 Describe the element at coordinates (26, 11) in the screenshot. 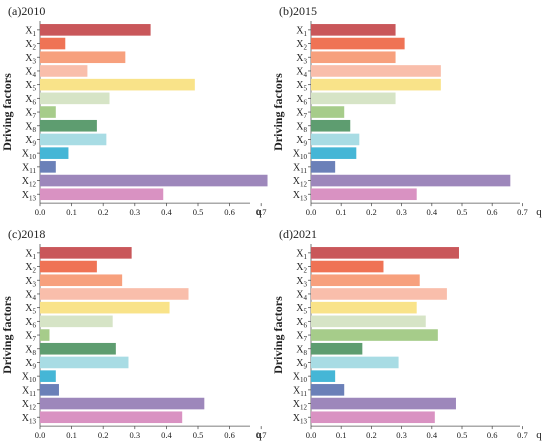

I see `panel-title: (a)2010` at that location.